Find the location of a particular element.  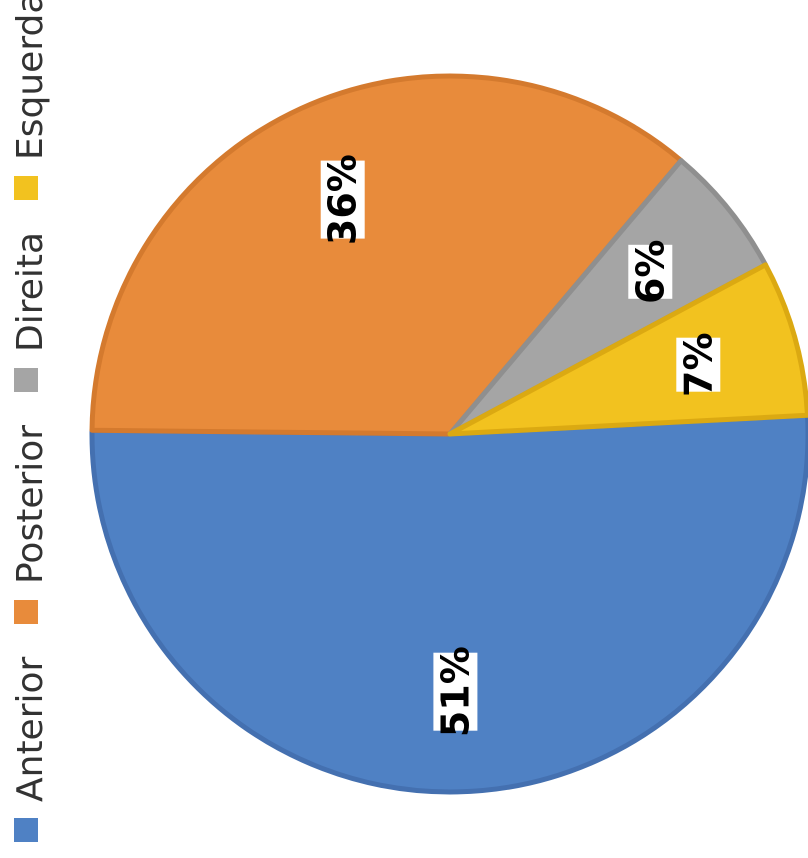

data-label-posterior: 36% is located at coordinates (343, 199).